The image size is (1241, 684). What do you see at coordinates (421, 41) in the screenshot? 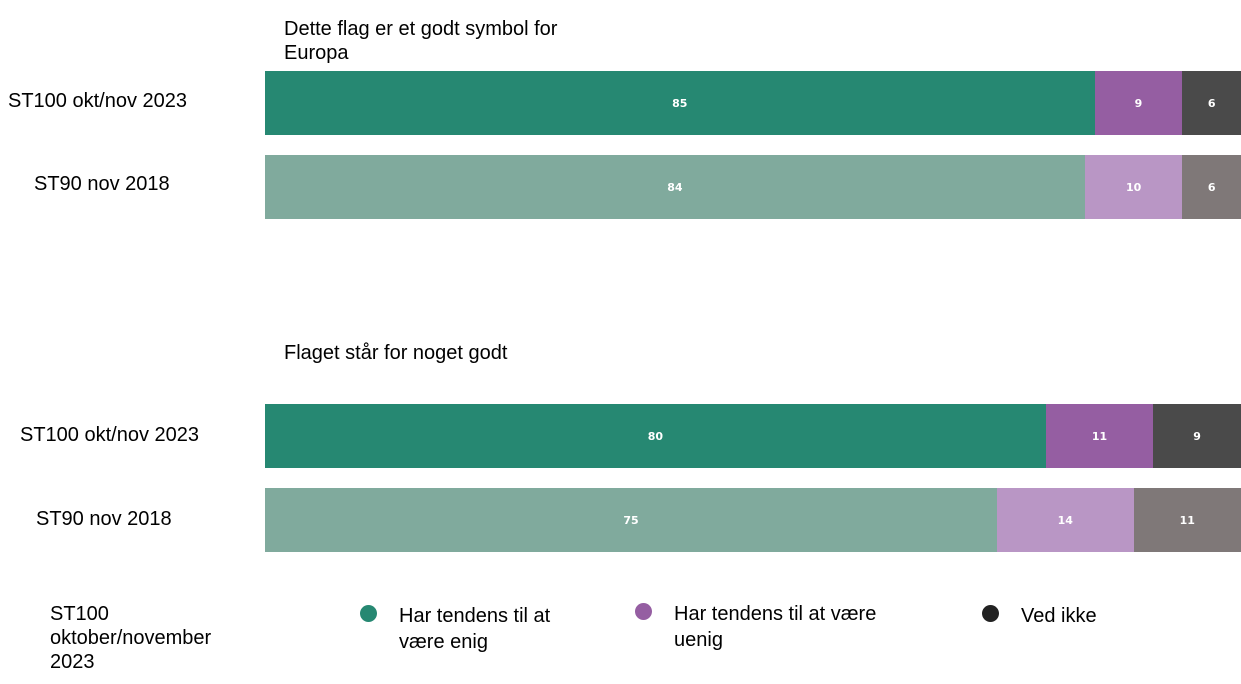
I see `panel-title: Dette flag er et godt symbol for Europa` at bounding box center [421, 41].